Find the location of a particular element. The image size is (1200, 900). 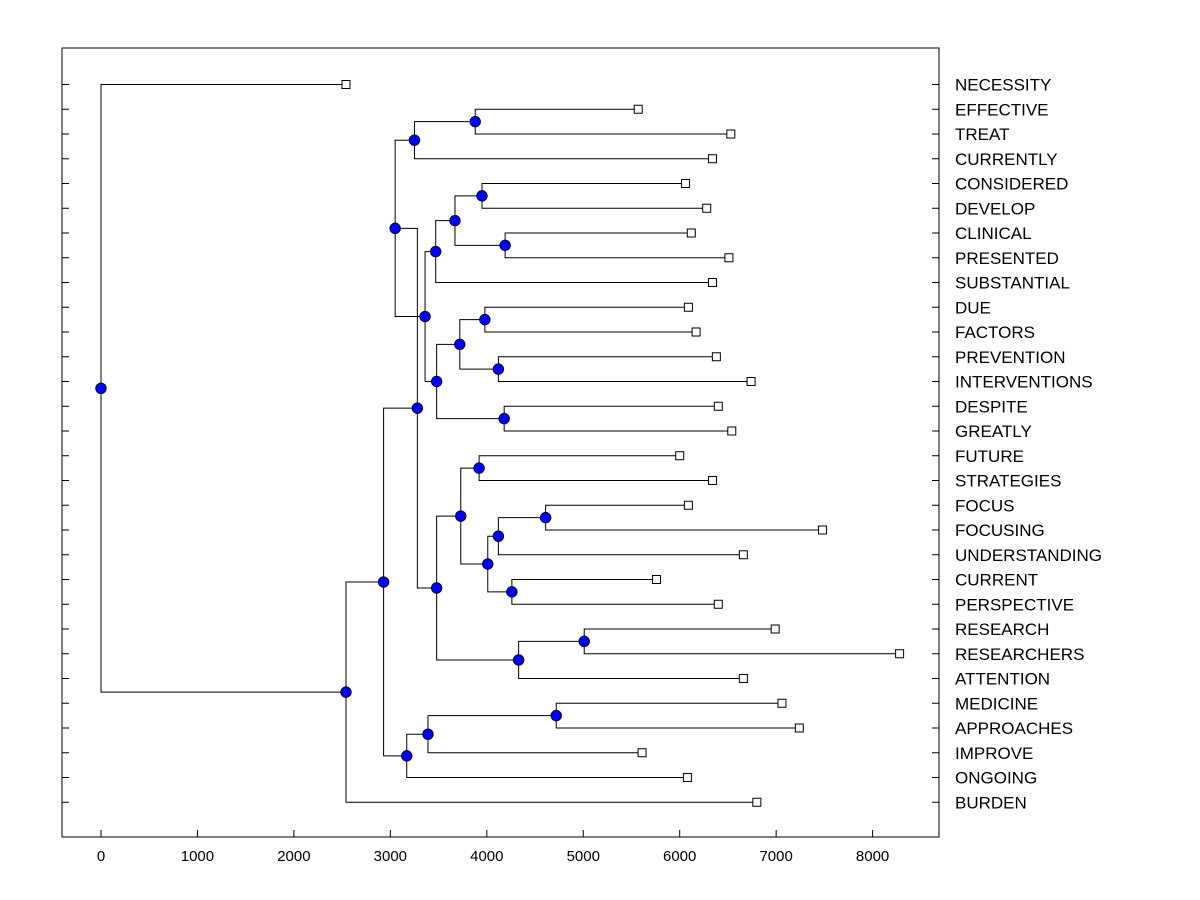

leaf-marker-approaches is located at coordinates (799, 728).